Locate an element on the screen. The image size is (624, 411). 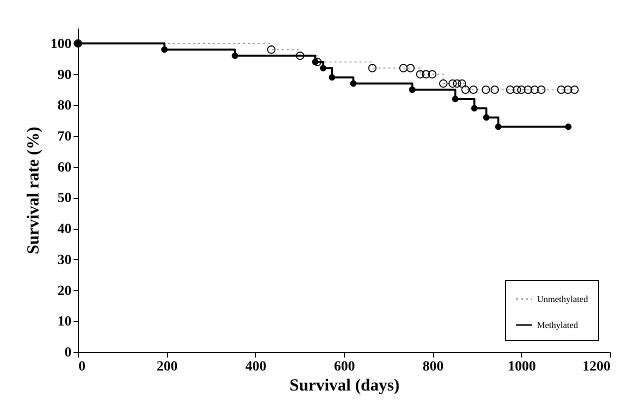
y-tick-label: 50 is located at coordinates (65, 198).